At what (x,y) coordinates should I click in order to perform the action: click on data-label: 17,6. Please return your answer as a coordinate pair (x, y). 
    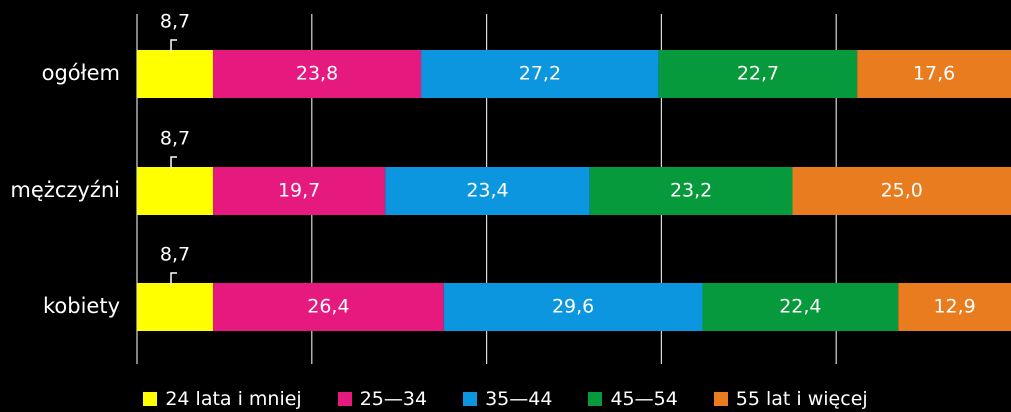
    Looking at the image, I should click on (934, 74).